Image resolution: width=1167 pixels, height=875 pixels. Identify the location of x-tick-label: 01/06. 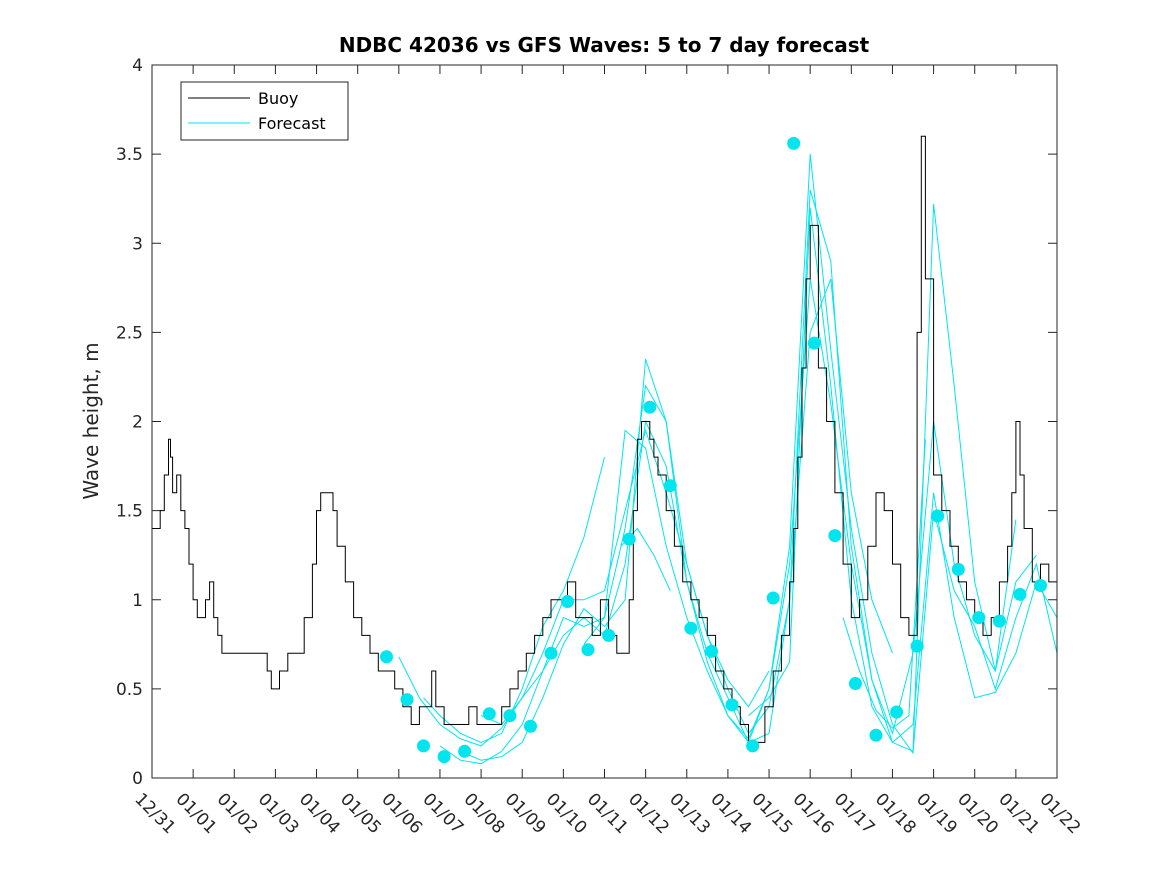
(401, 813).